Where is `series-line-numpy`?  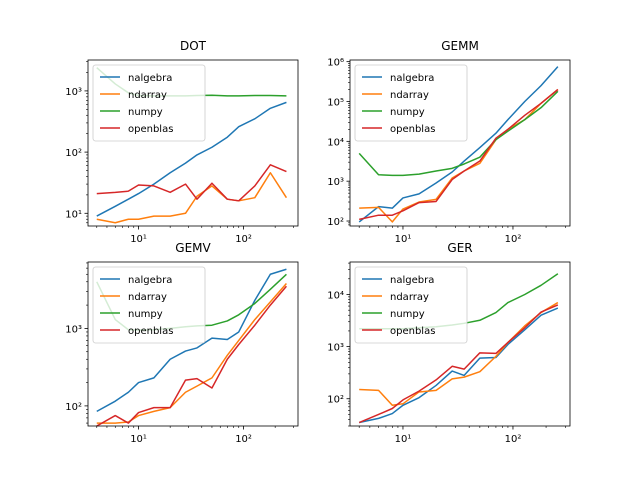 series-line-numpy is located at coordinates (458, 133).